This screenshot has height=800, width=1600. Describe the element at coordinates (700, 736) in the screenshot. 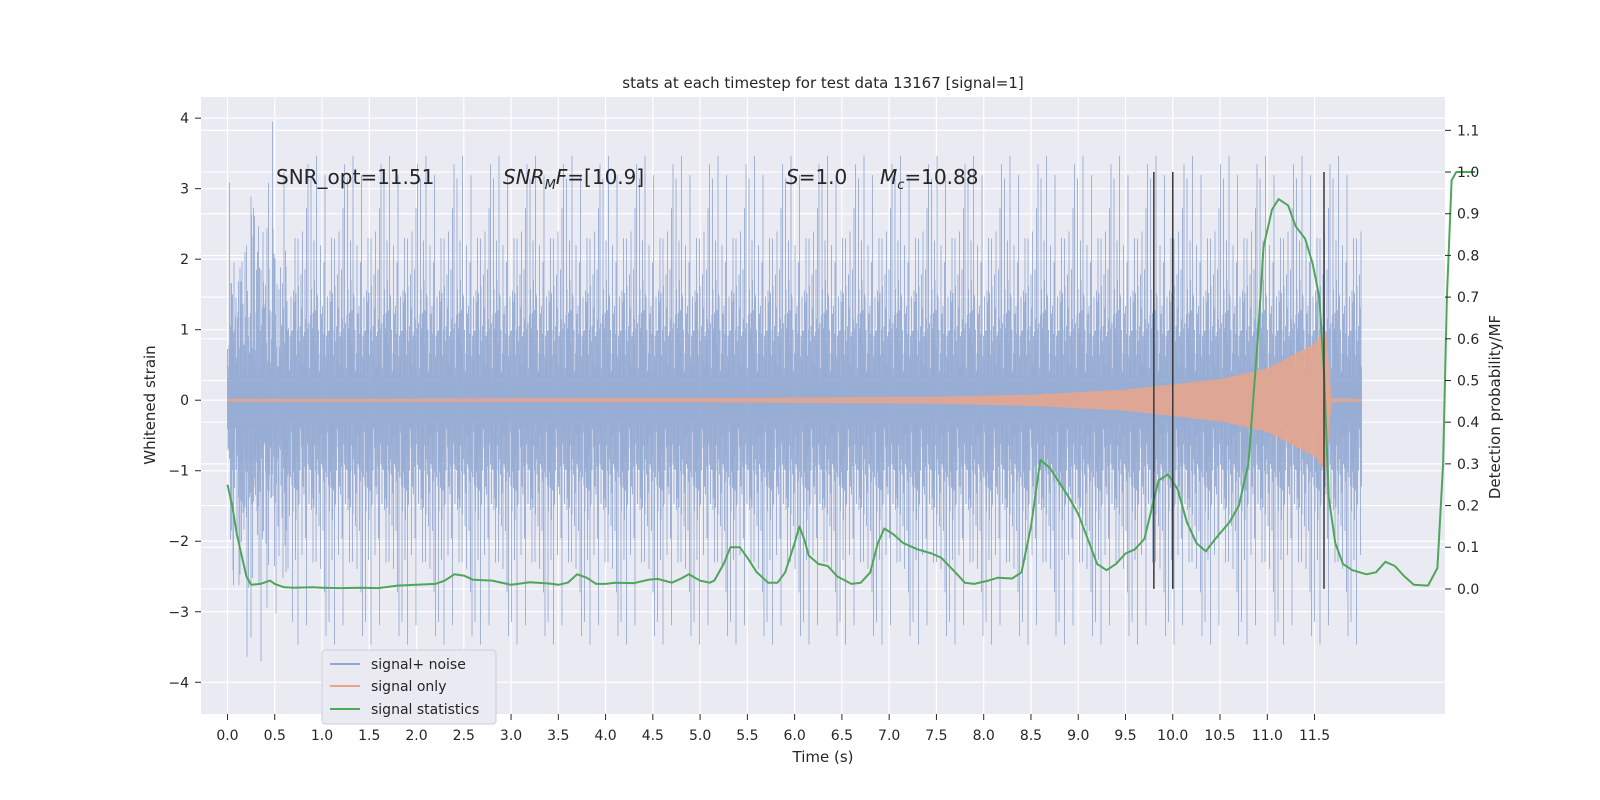

I see `x-tick-label: 5.0` at that location.